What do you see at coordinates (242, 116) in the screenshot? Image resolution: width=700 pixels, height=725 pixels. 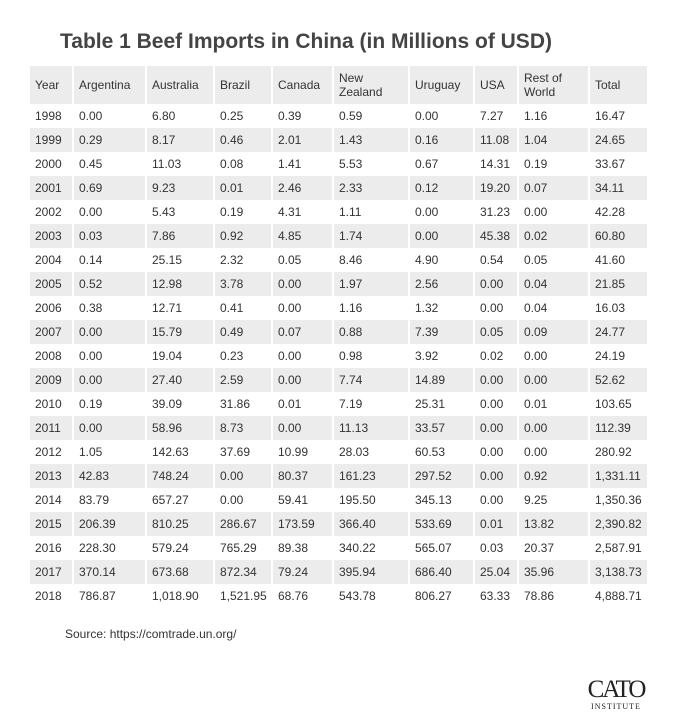 I see `value-cell: 0.25` at bounding box center [242, 116].